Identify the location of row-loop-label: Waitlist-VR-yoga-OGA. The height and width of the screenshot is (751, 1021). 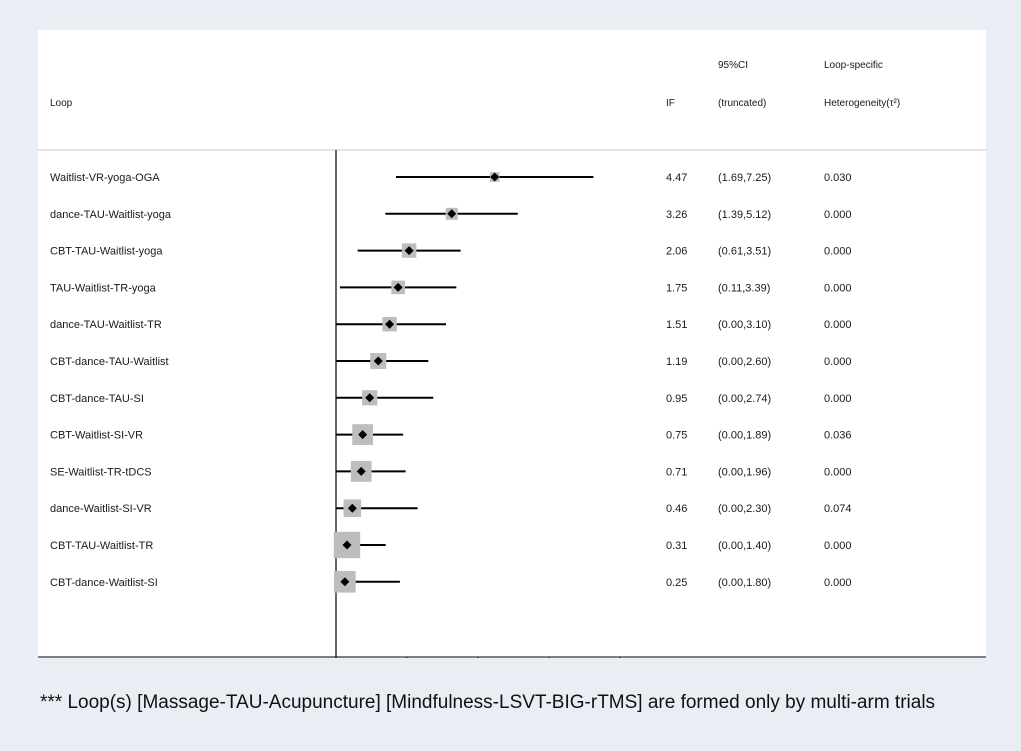
(105, 178).